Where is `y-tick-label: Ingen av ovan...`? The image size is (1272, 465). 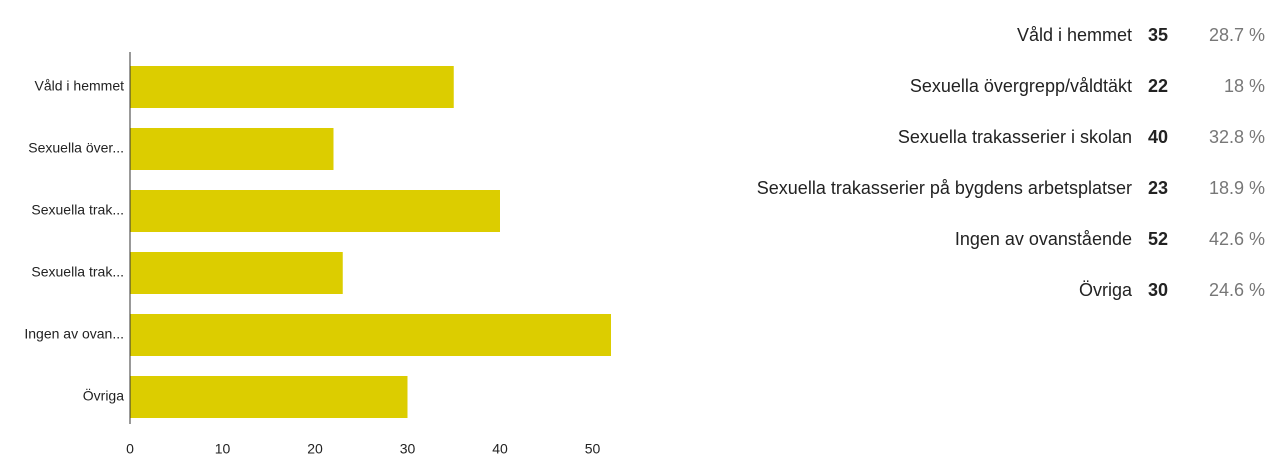
y-tick-label: Ingen av ovan... is located at coordinates (74, 334).